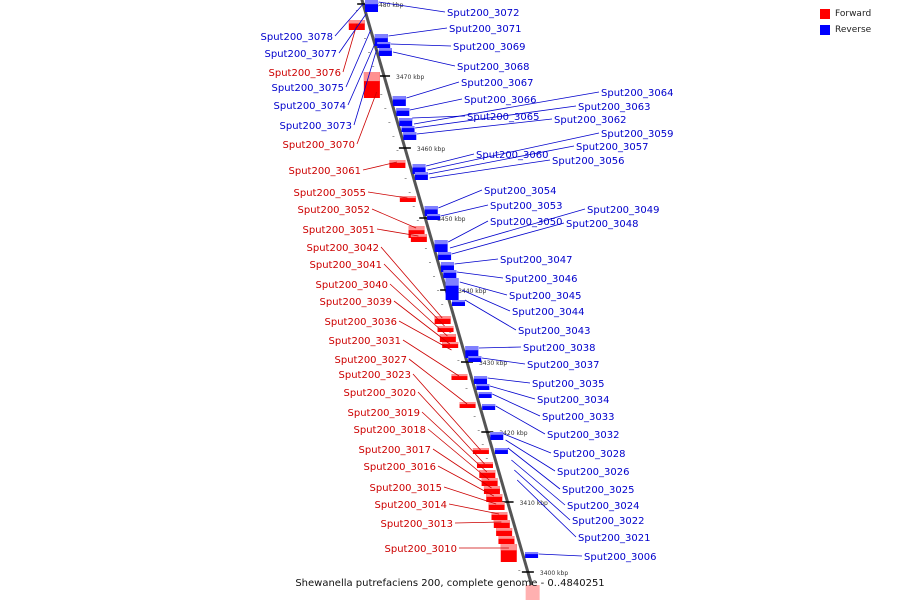 The image size is (900, 600). Describe the element at coordinates (421, 549) in the screenshot. I see `gene-label-forward: Sput200_3010` at that location.